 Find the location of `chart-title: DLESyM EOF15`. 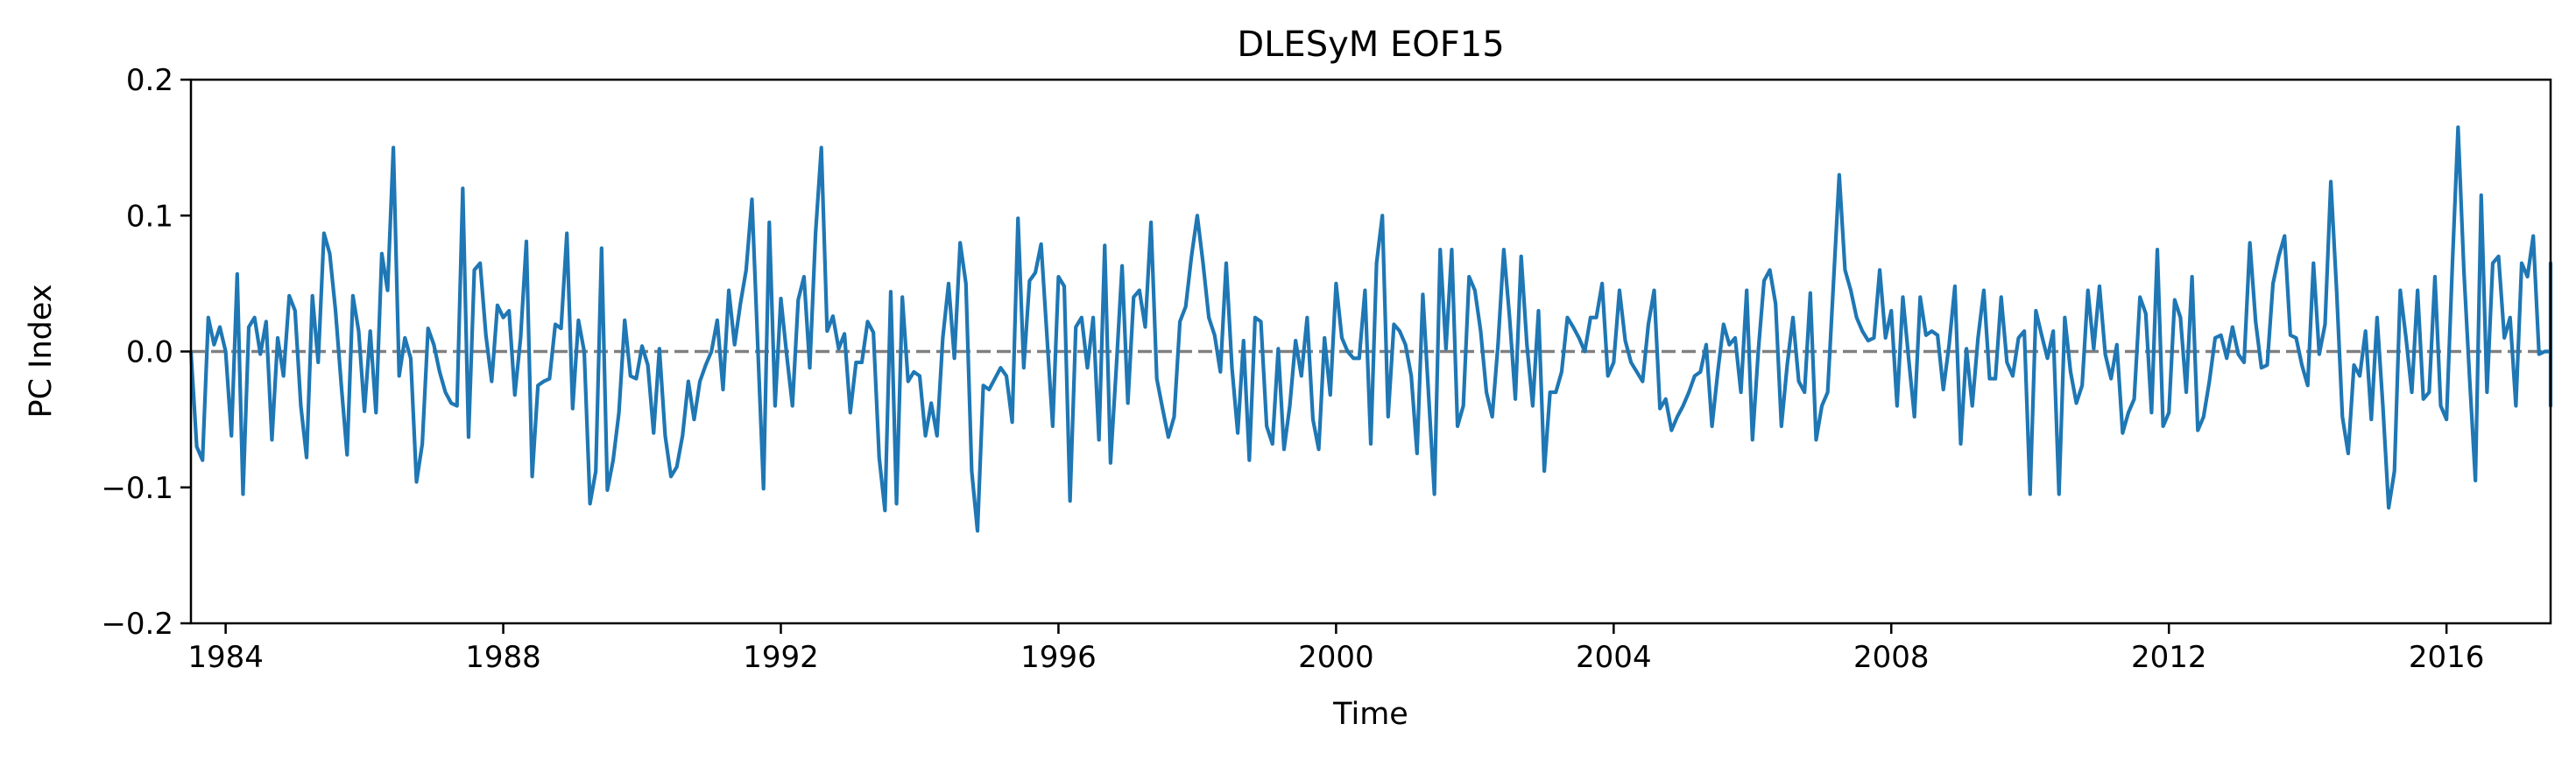

chart-title: DLESyM EOF15 is located at coordinates (1370, 45).